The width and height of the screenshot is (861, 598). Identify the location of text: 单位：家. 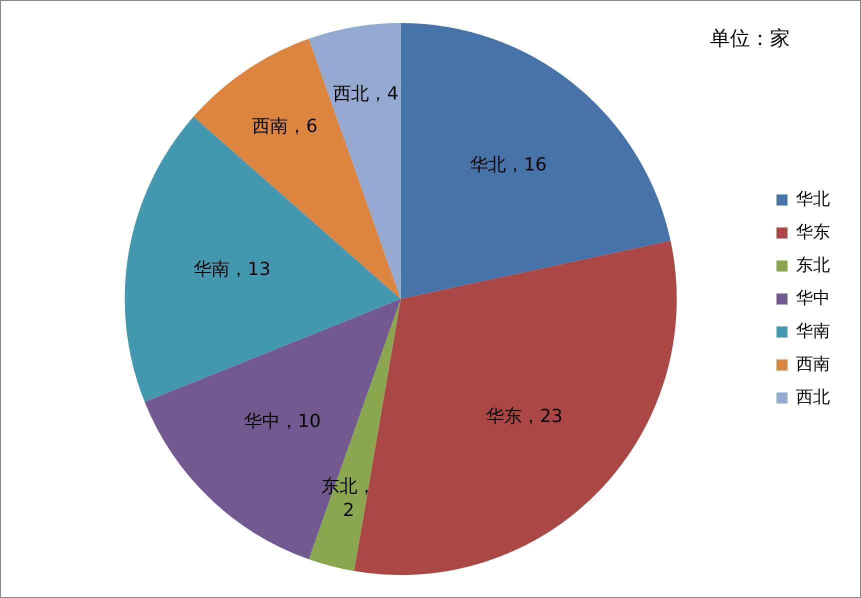
(750, 38).